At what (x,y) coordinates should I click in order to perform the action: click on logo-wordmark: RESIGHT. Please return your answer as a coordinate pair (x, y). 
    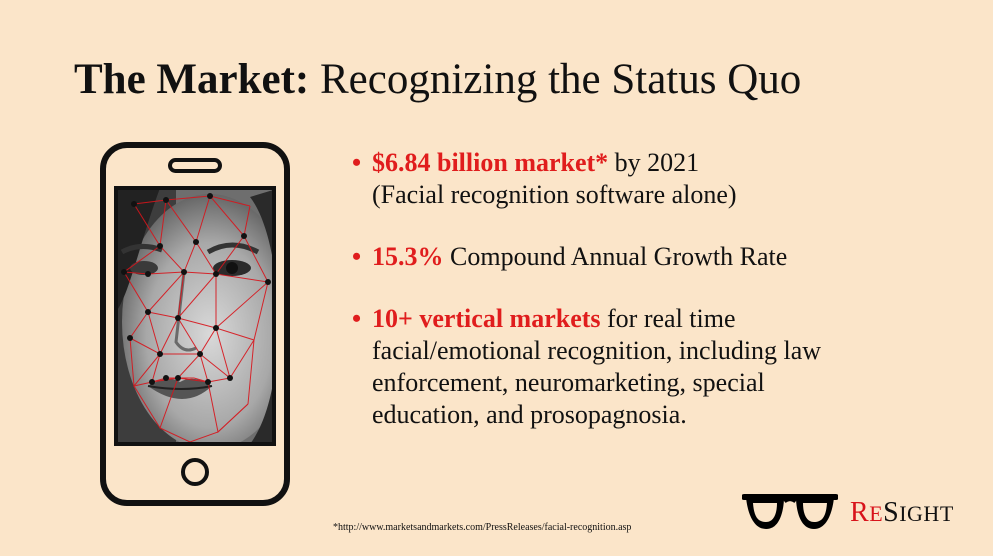
    Looking at the image, I should click on (902, 512).